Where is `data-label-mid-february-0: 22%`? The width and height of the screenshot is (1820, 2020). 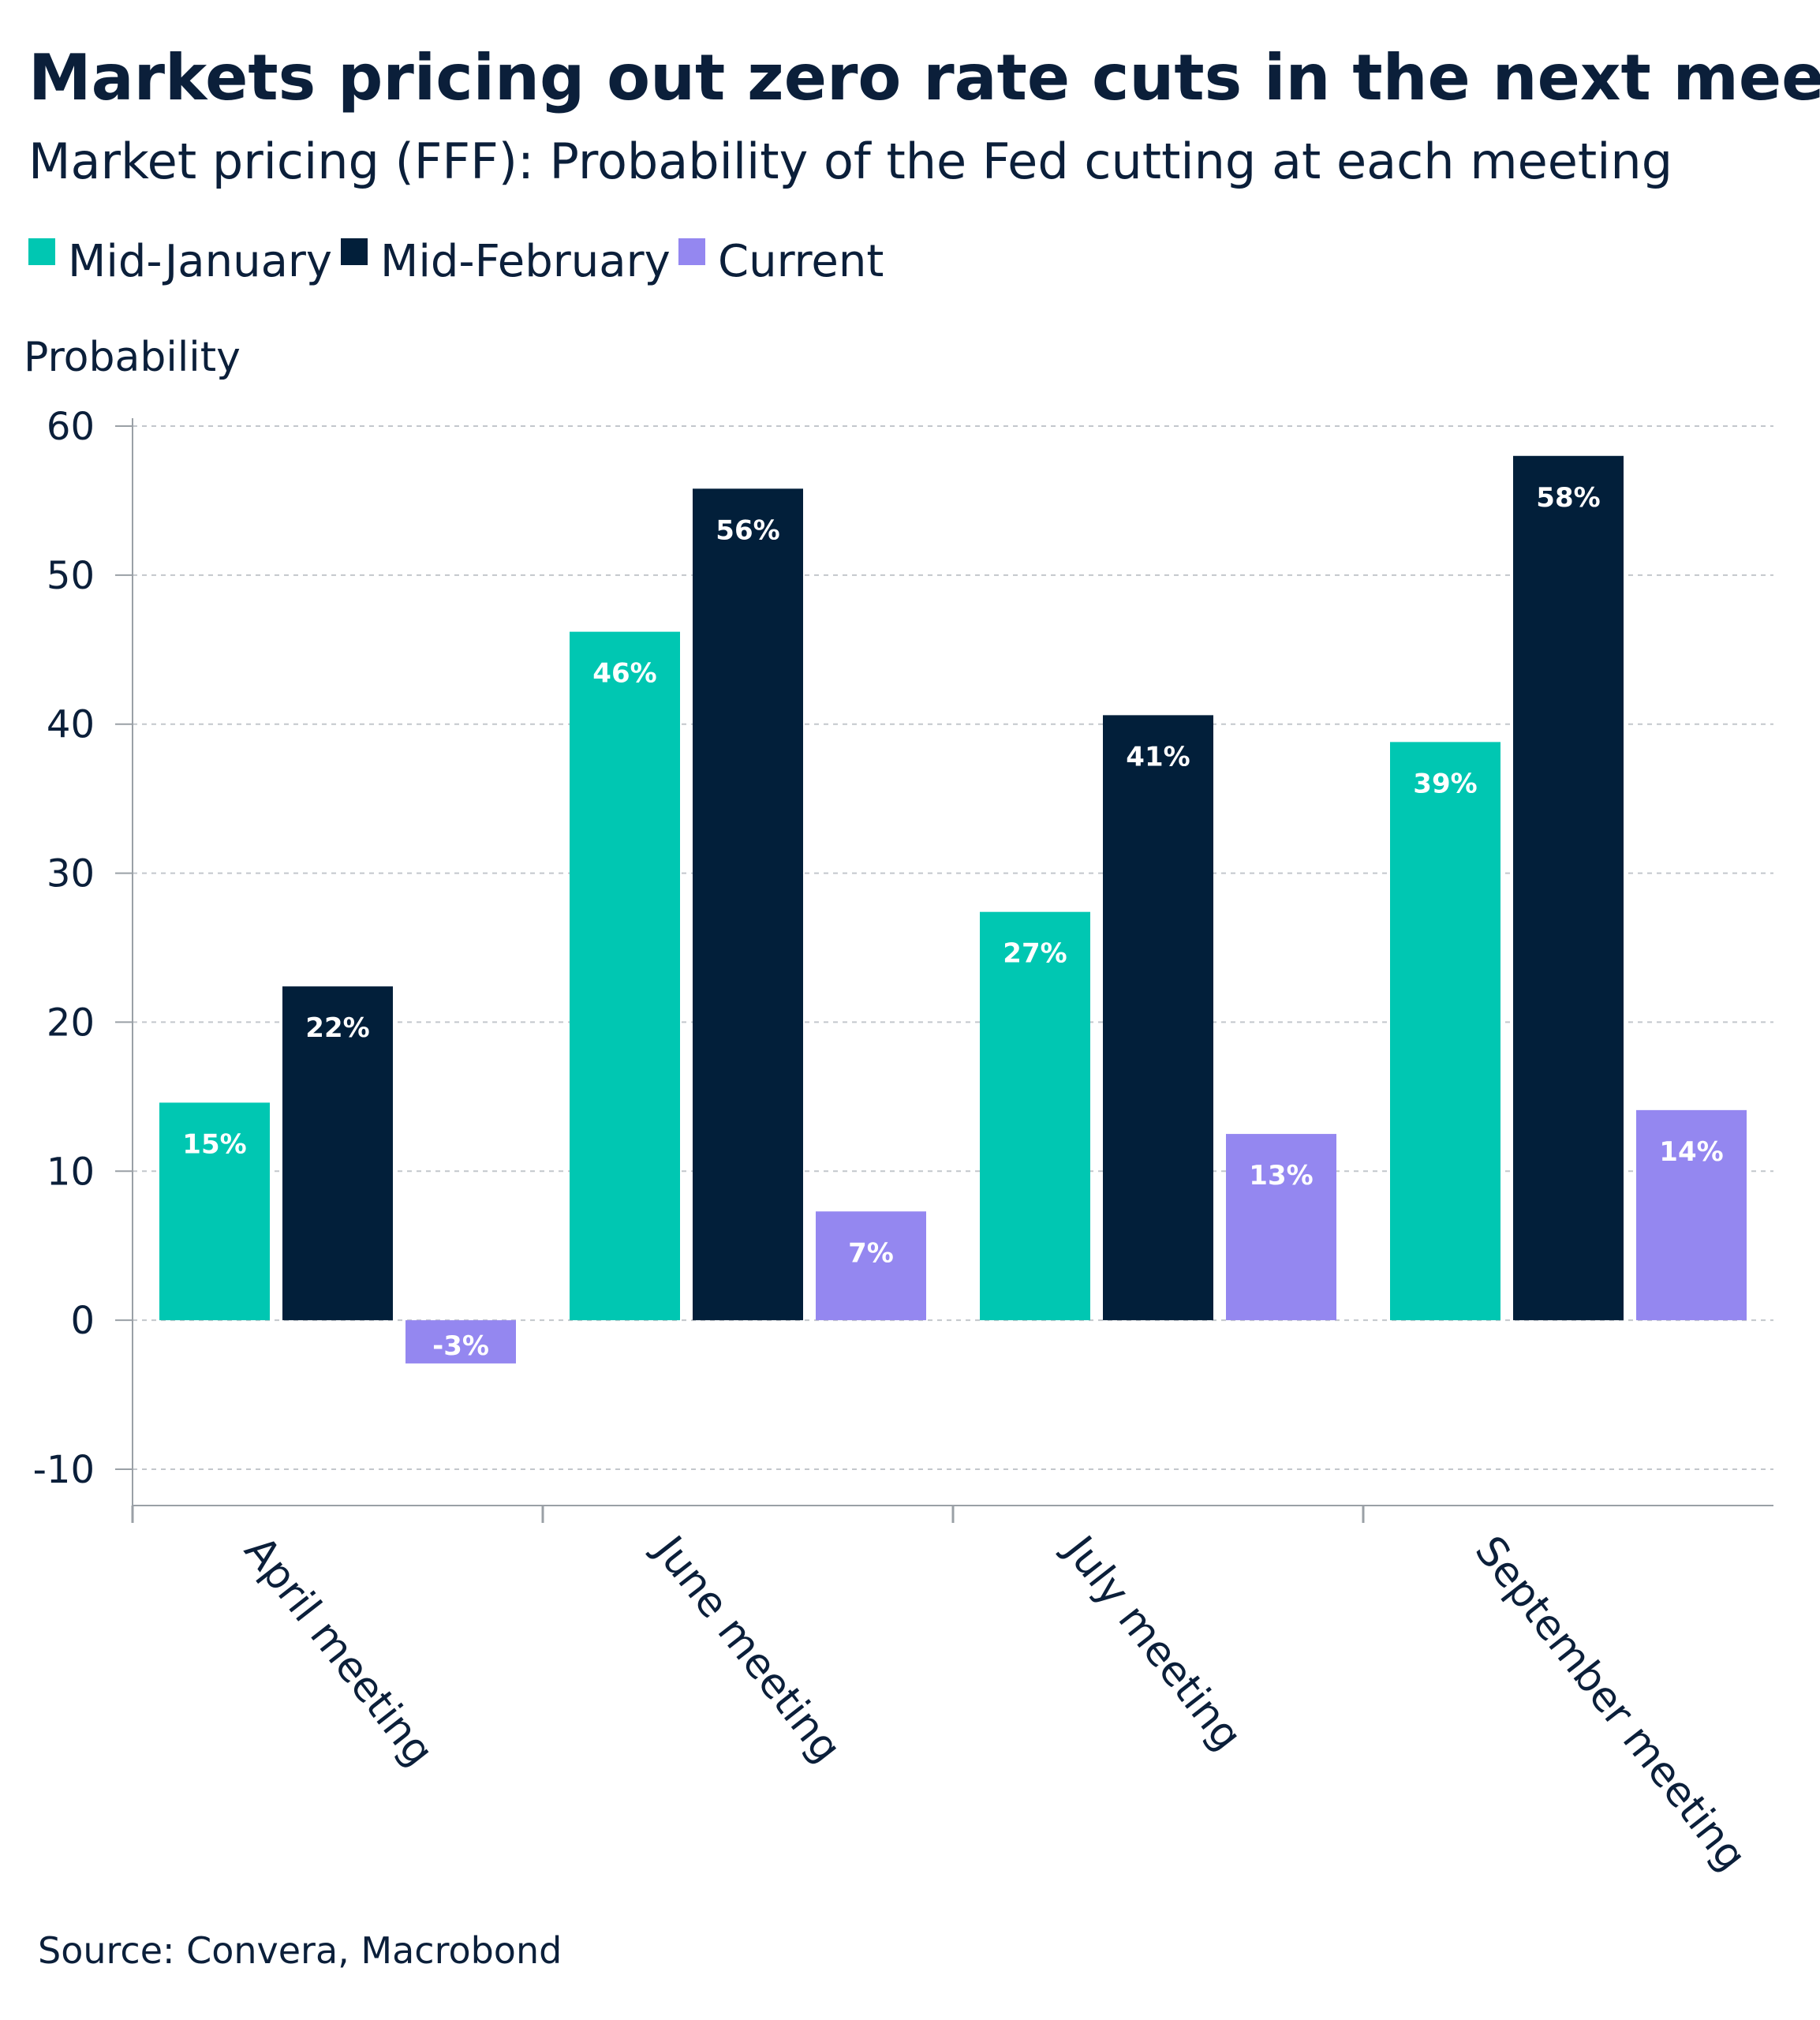
data-label-mid-february-0: 22% is located at coordinates (337, 1028).